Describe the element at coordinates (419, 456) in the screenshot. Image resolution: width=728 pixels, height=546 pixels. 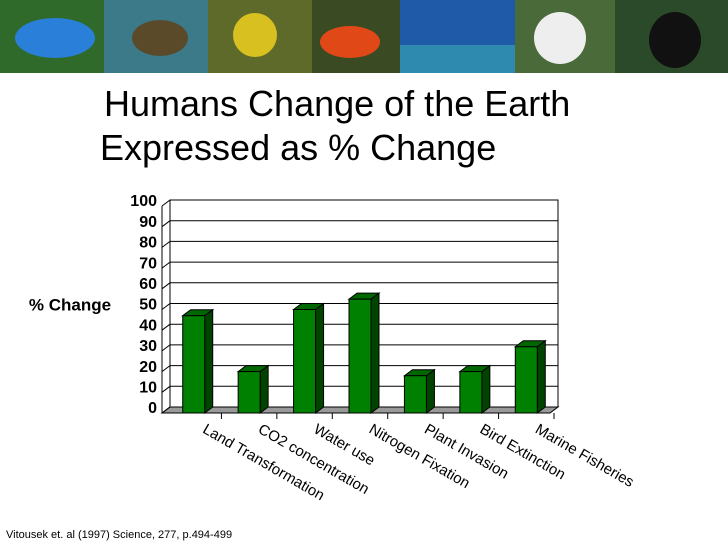
I see `x-tick-label: Nitrogen Fixation` at that location.